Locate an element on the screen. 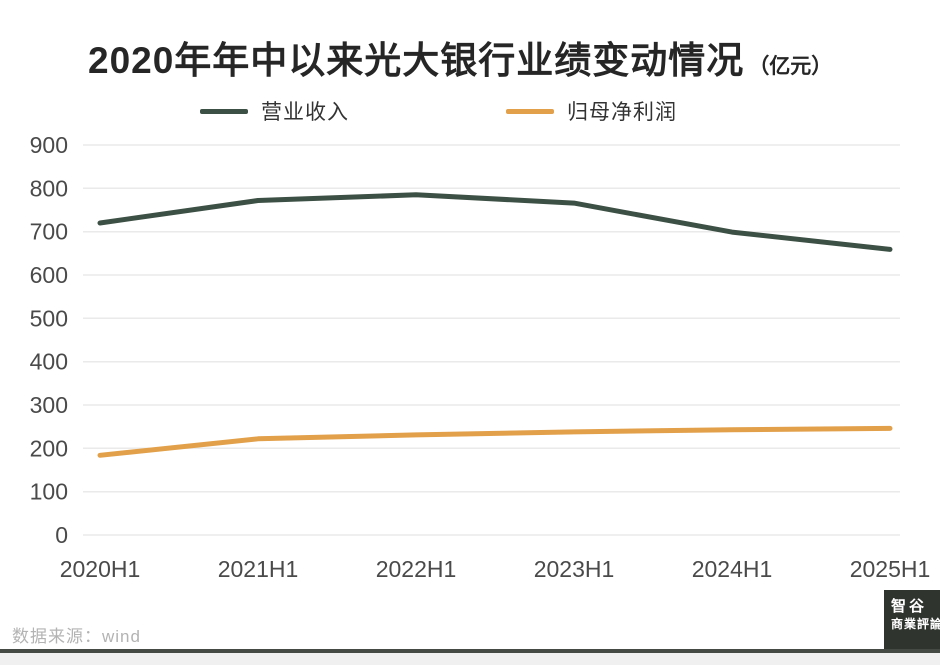 Image resolution: width=940 pixels, height=665 pixels. y-tick-label: 500 is located at coordinates (49, 318).